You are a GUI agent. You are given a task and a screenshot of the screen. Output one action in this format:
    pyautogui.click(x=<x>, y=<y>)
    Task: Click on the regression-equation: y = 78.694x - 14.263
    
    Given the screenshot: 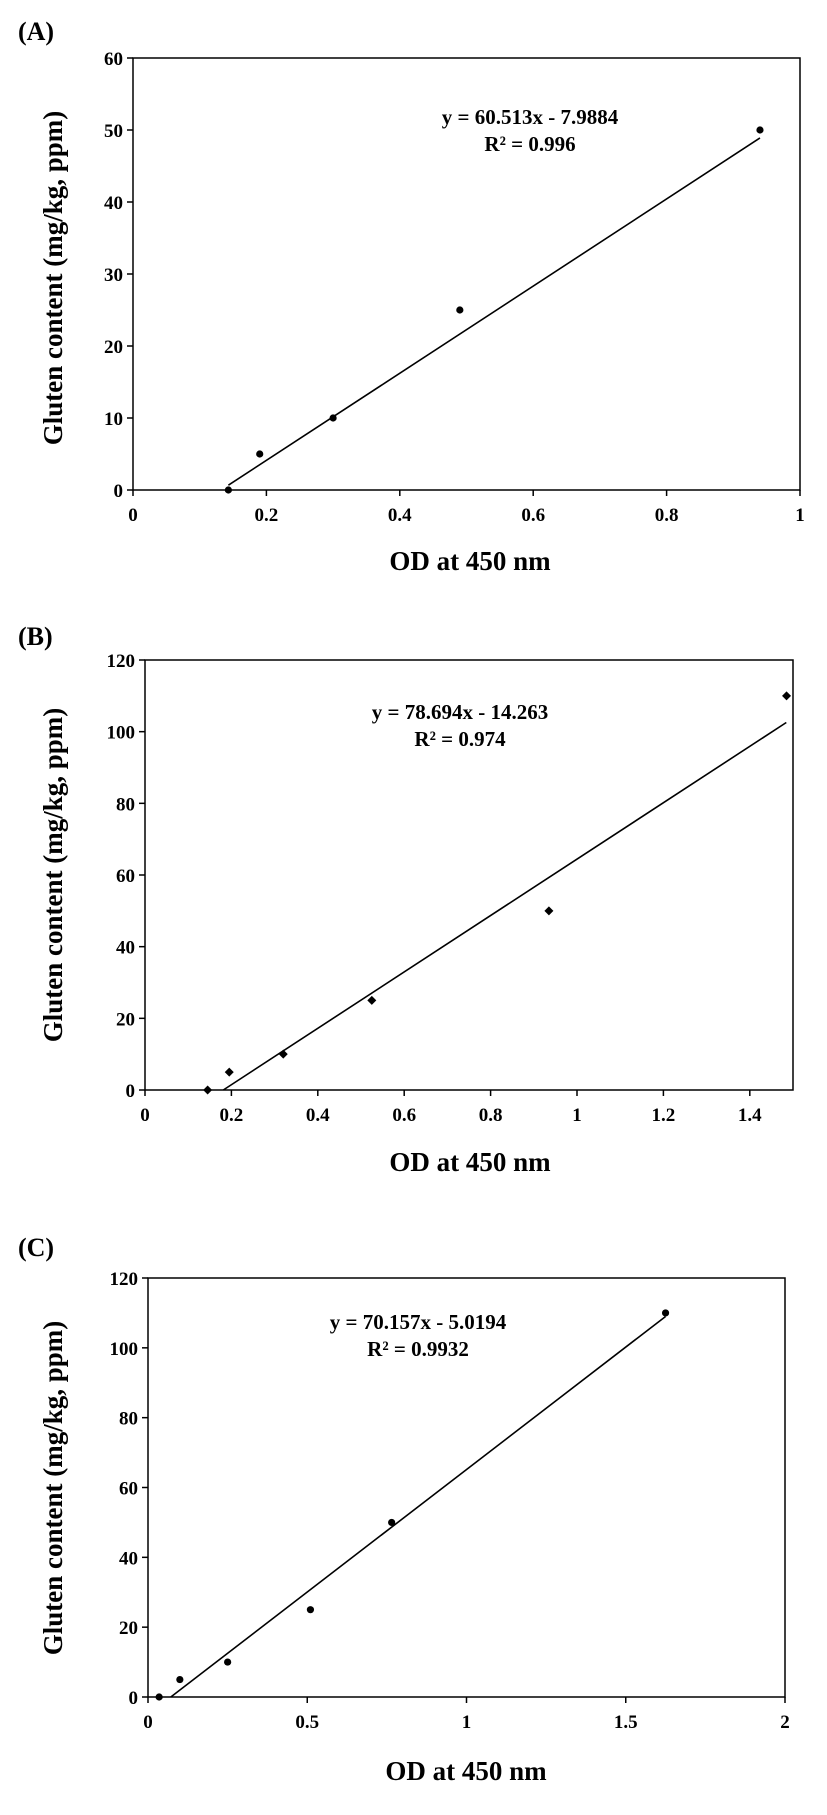 What is the action you would take?
    pyautogui.click(x=460, y=712)
    